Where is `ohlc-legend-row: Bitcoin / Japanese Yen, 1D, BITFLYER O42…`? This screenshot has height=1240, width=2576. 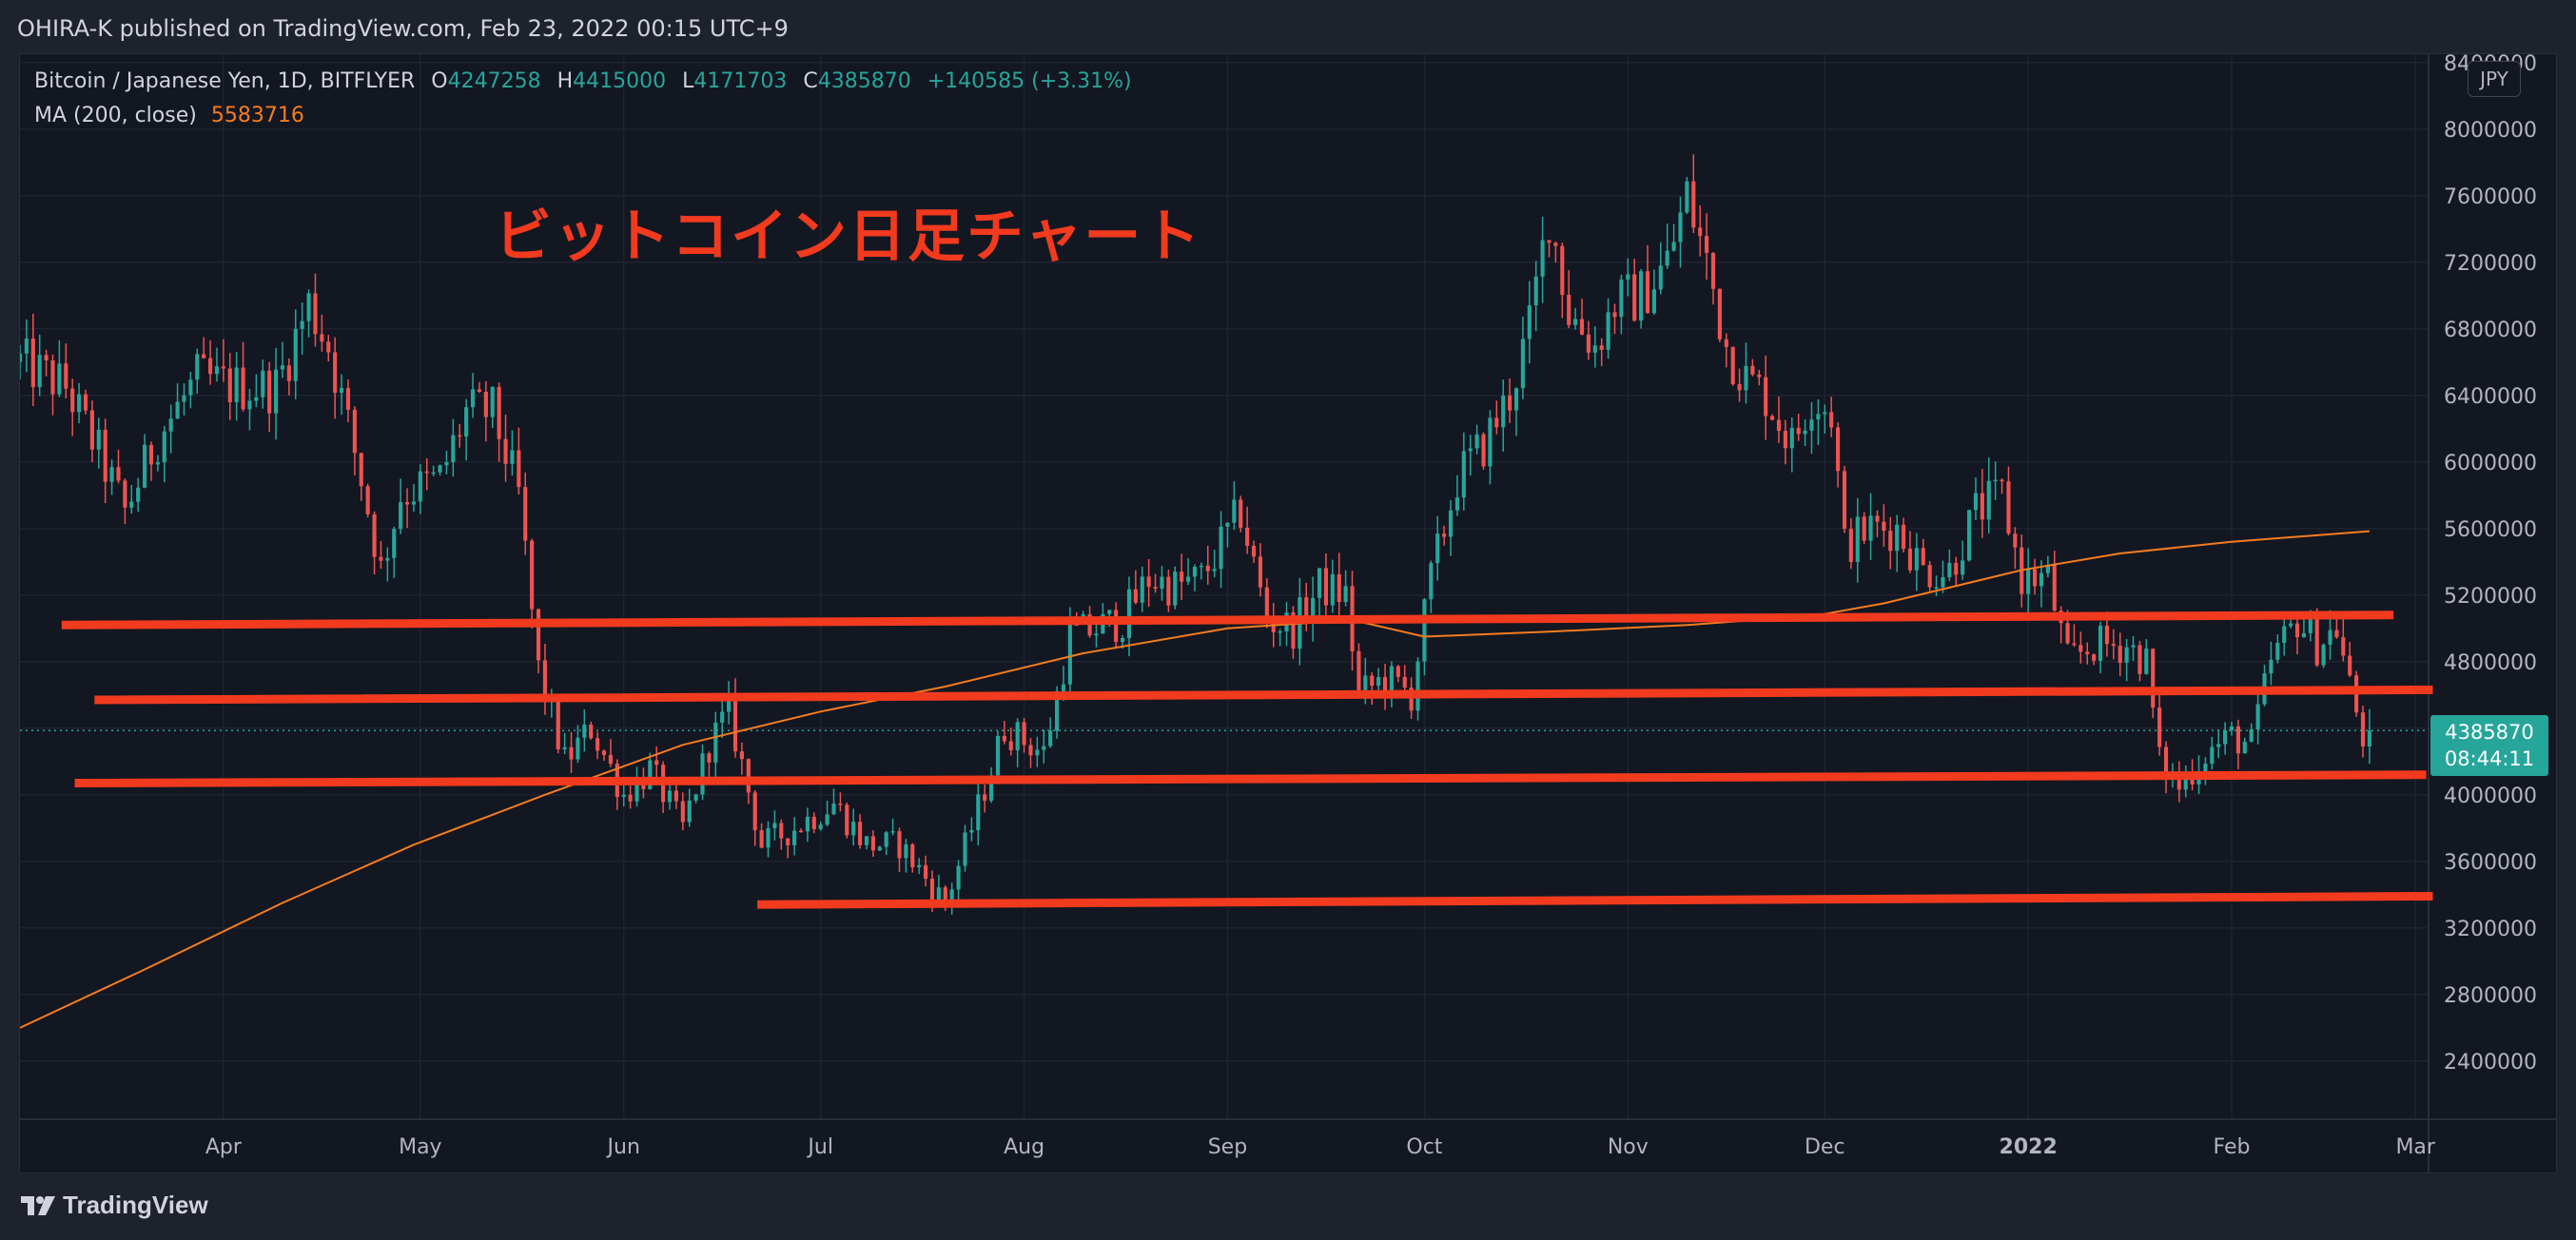
ohlc-legend-row: Bitcoin / Japanese Yen, 1D, BITFLYER O42… is located at coordinates (583, 82).